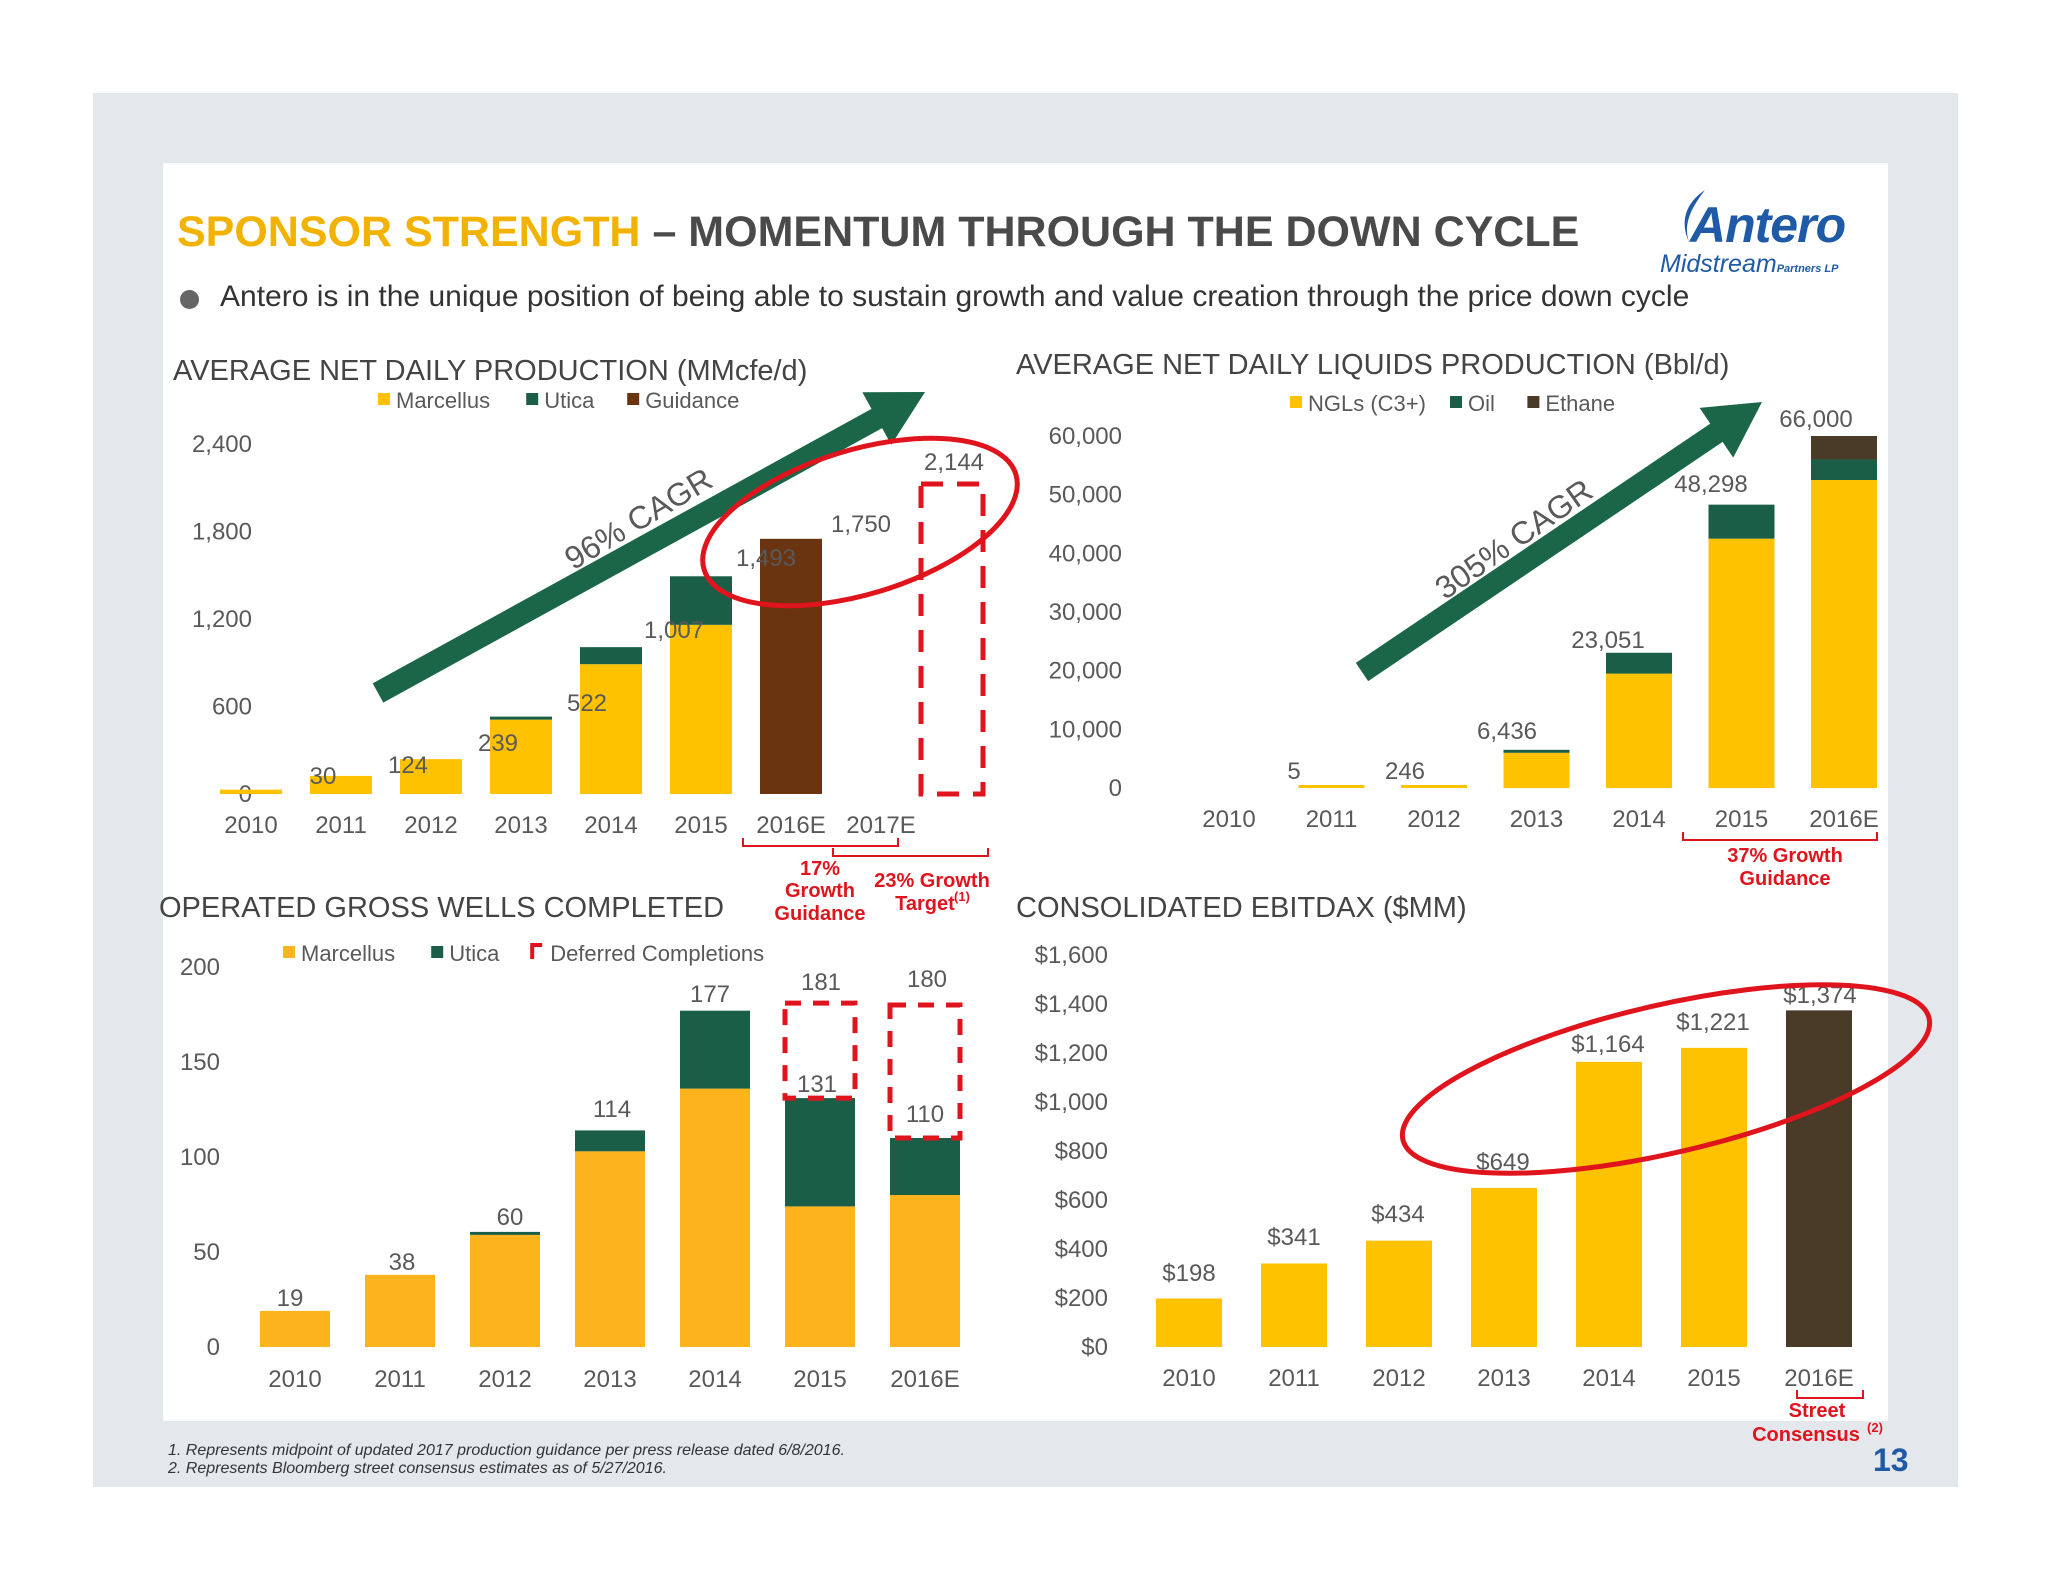 The height and width of the screenshot is (1582, 2048). I want to click on wells-ytick: 0, so click(213, 1347).